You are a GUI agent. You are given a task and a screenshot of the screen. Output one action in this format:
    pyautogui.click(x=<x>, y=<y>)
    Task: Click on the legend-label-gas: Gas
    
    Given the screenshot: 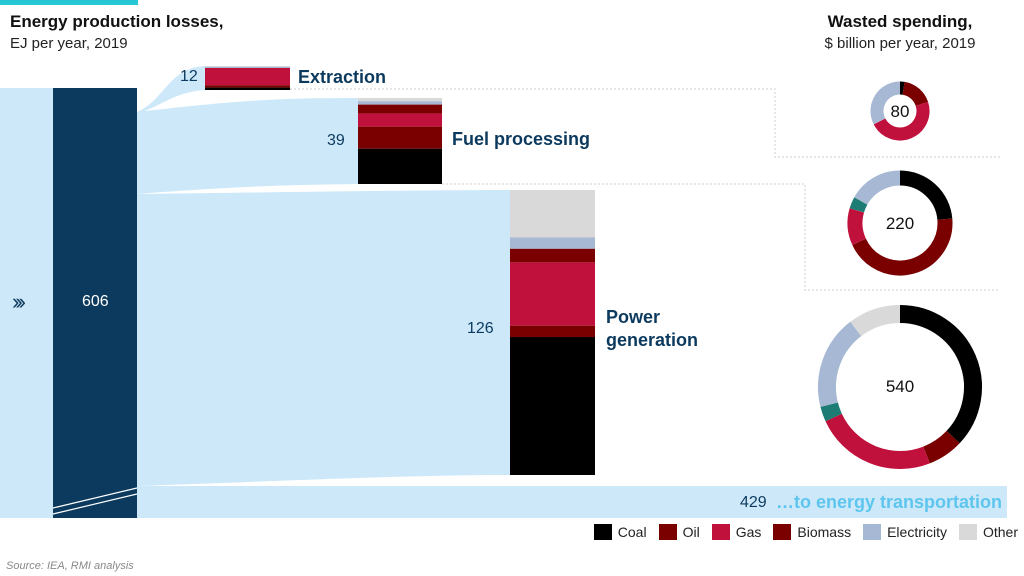 What is the action you would take?
    pyautogui.click(x=748, y=532)
    